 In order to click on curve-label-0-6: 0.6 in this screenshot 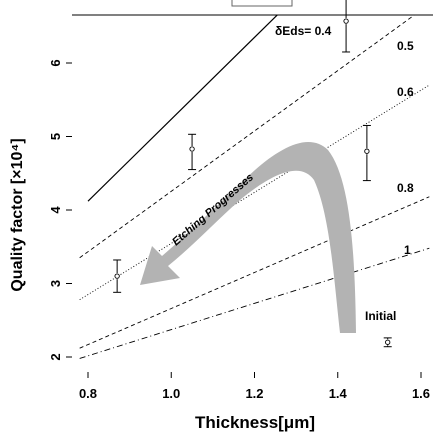, I will do `click(405, 92)`.